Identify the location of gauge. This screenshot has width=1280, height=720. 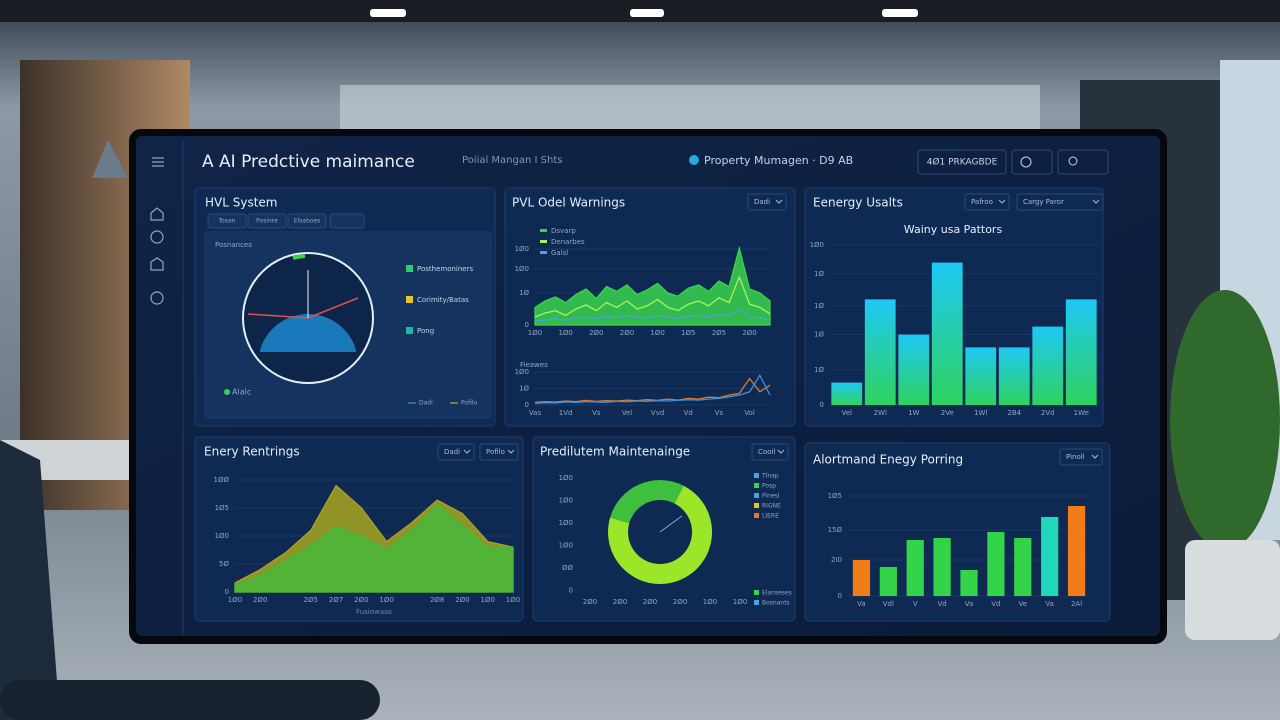
(308, 318).